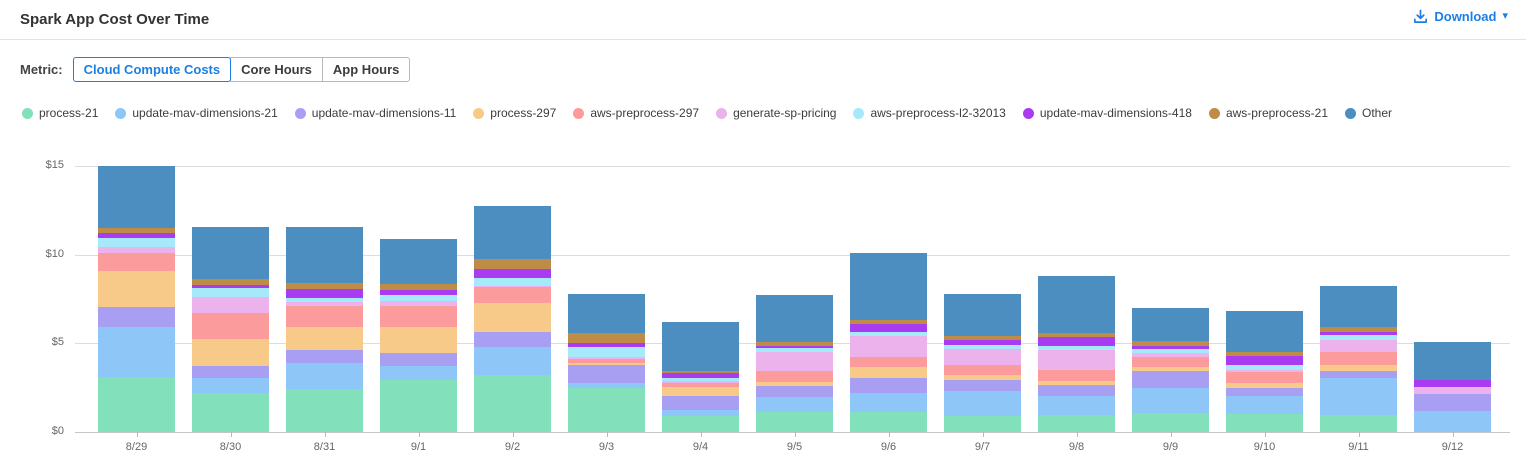  I want to click on download-button: Download ▾, so click(1460, 16).